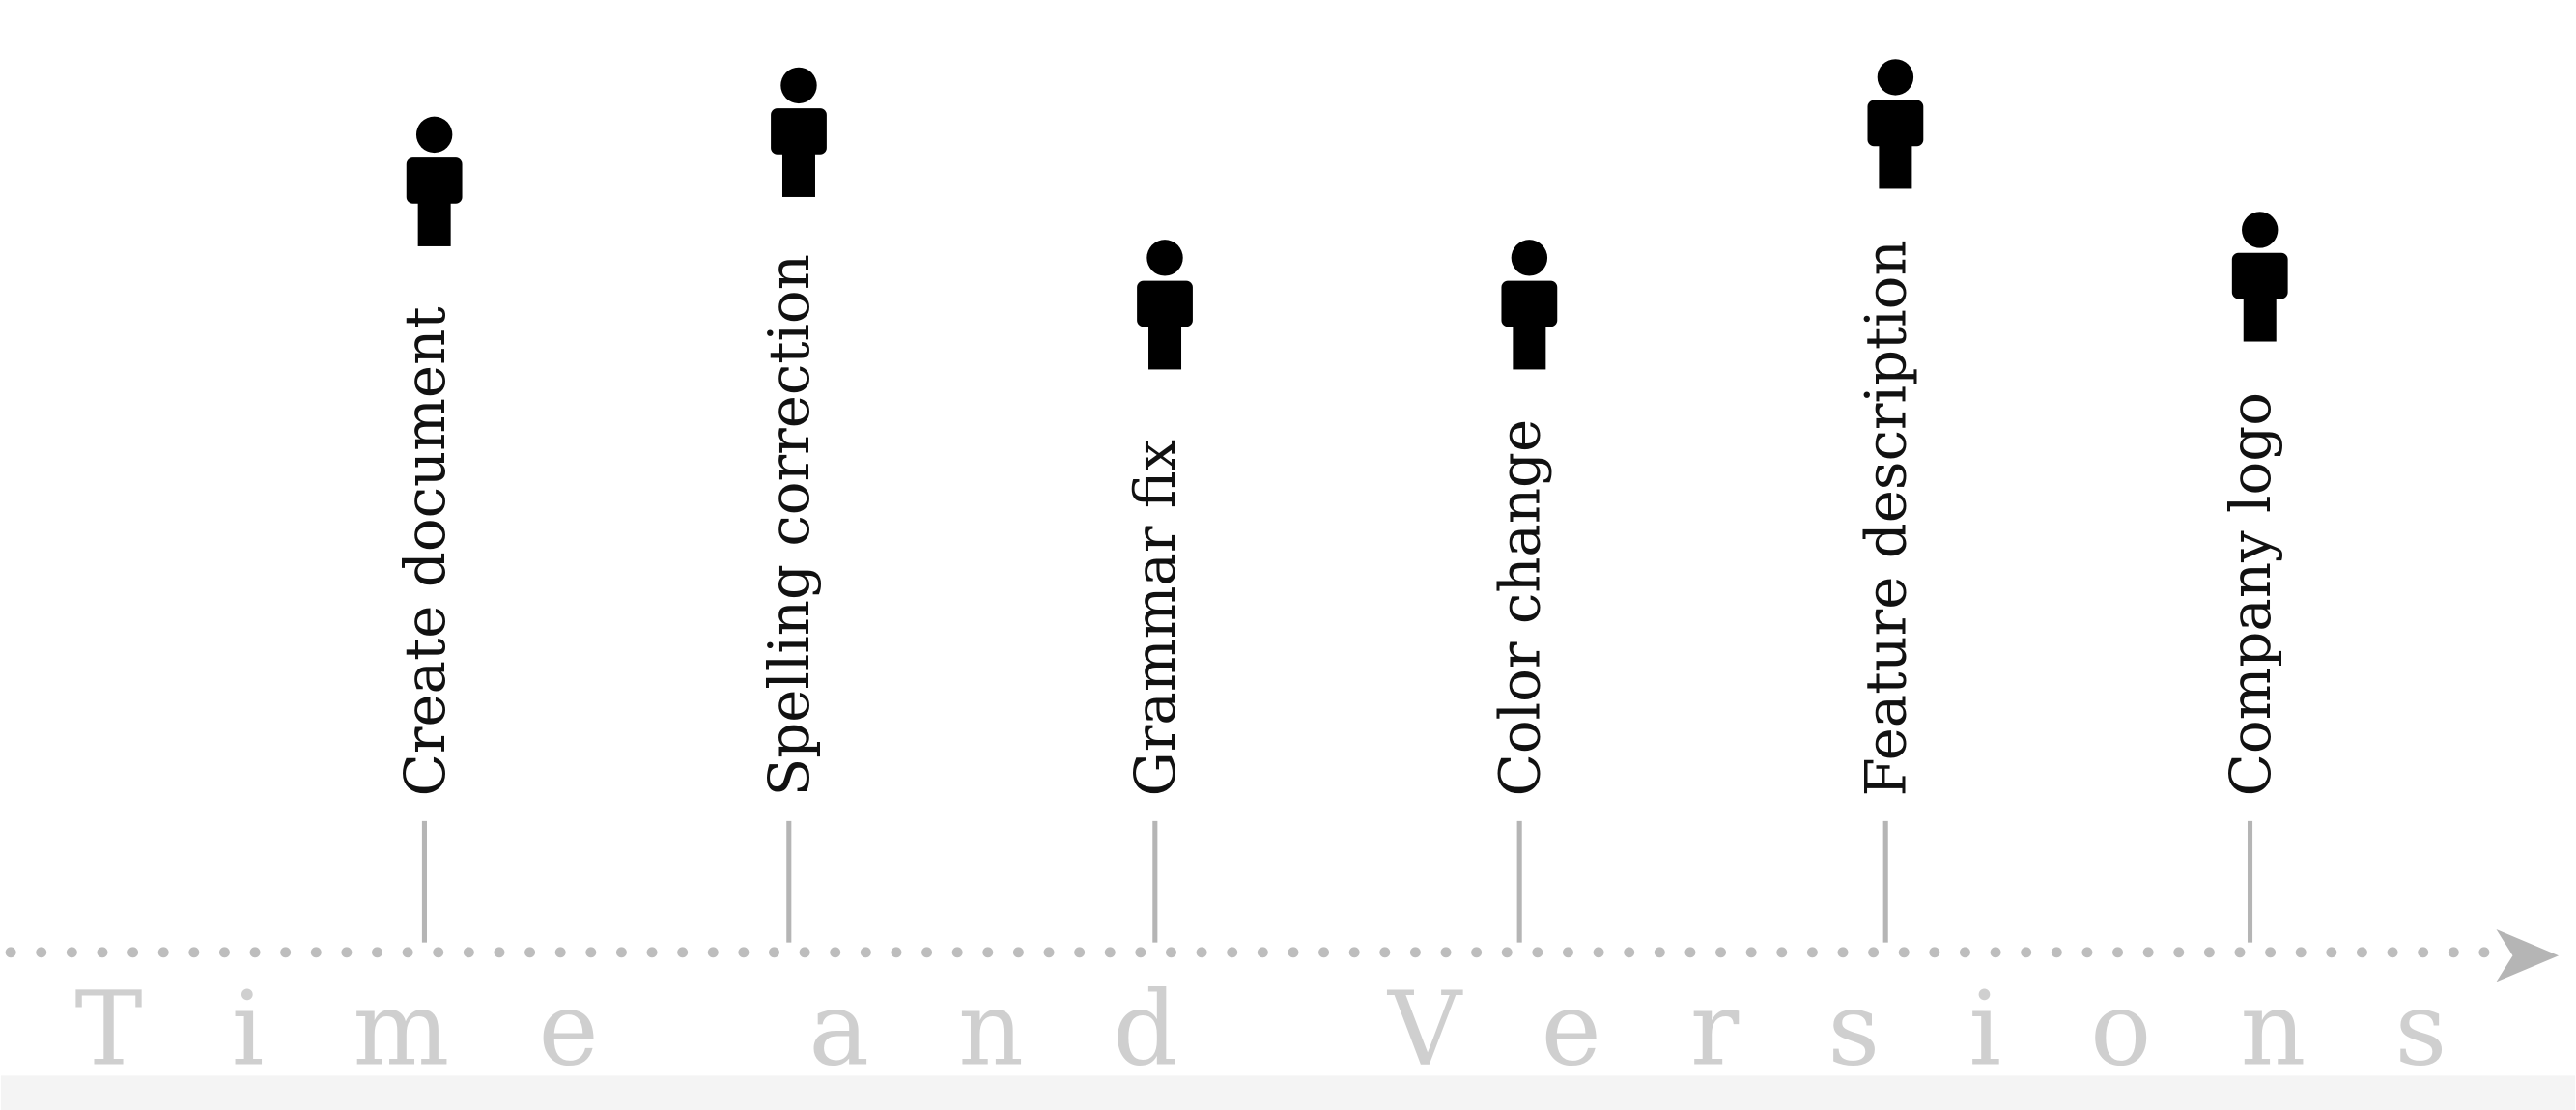 This screenshot has width=2576, height=1110. I want to click on event-label: Company logo, so click(2250, 594).